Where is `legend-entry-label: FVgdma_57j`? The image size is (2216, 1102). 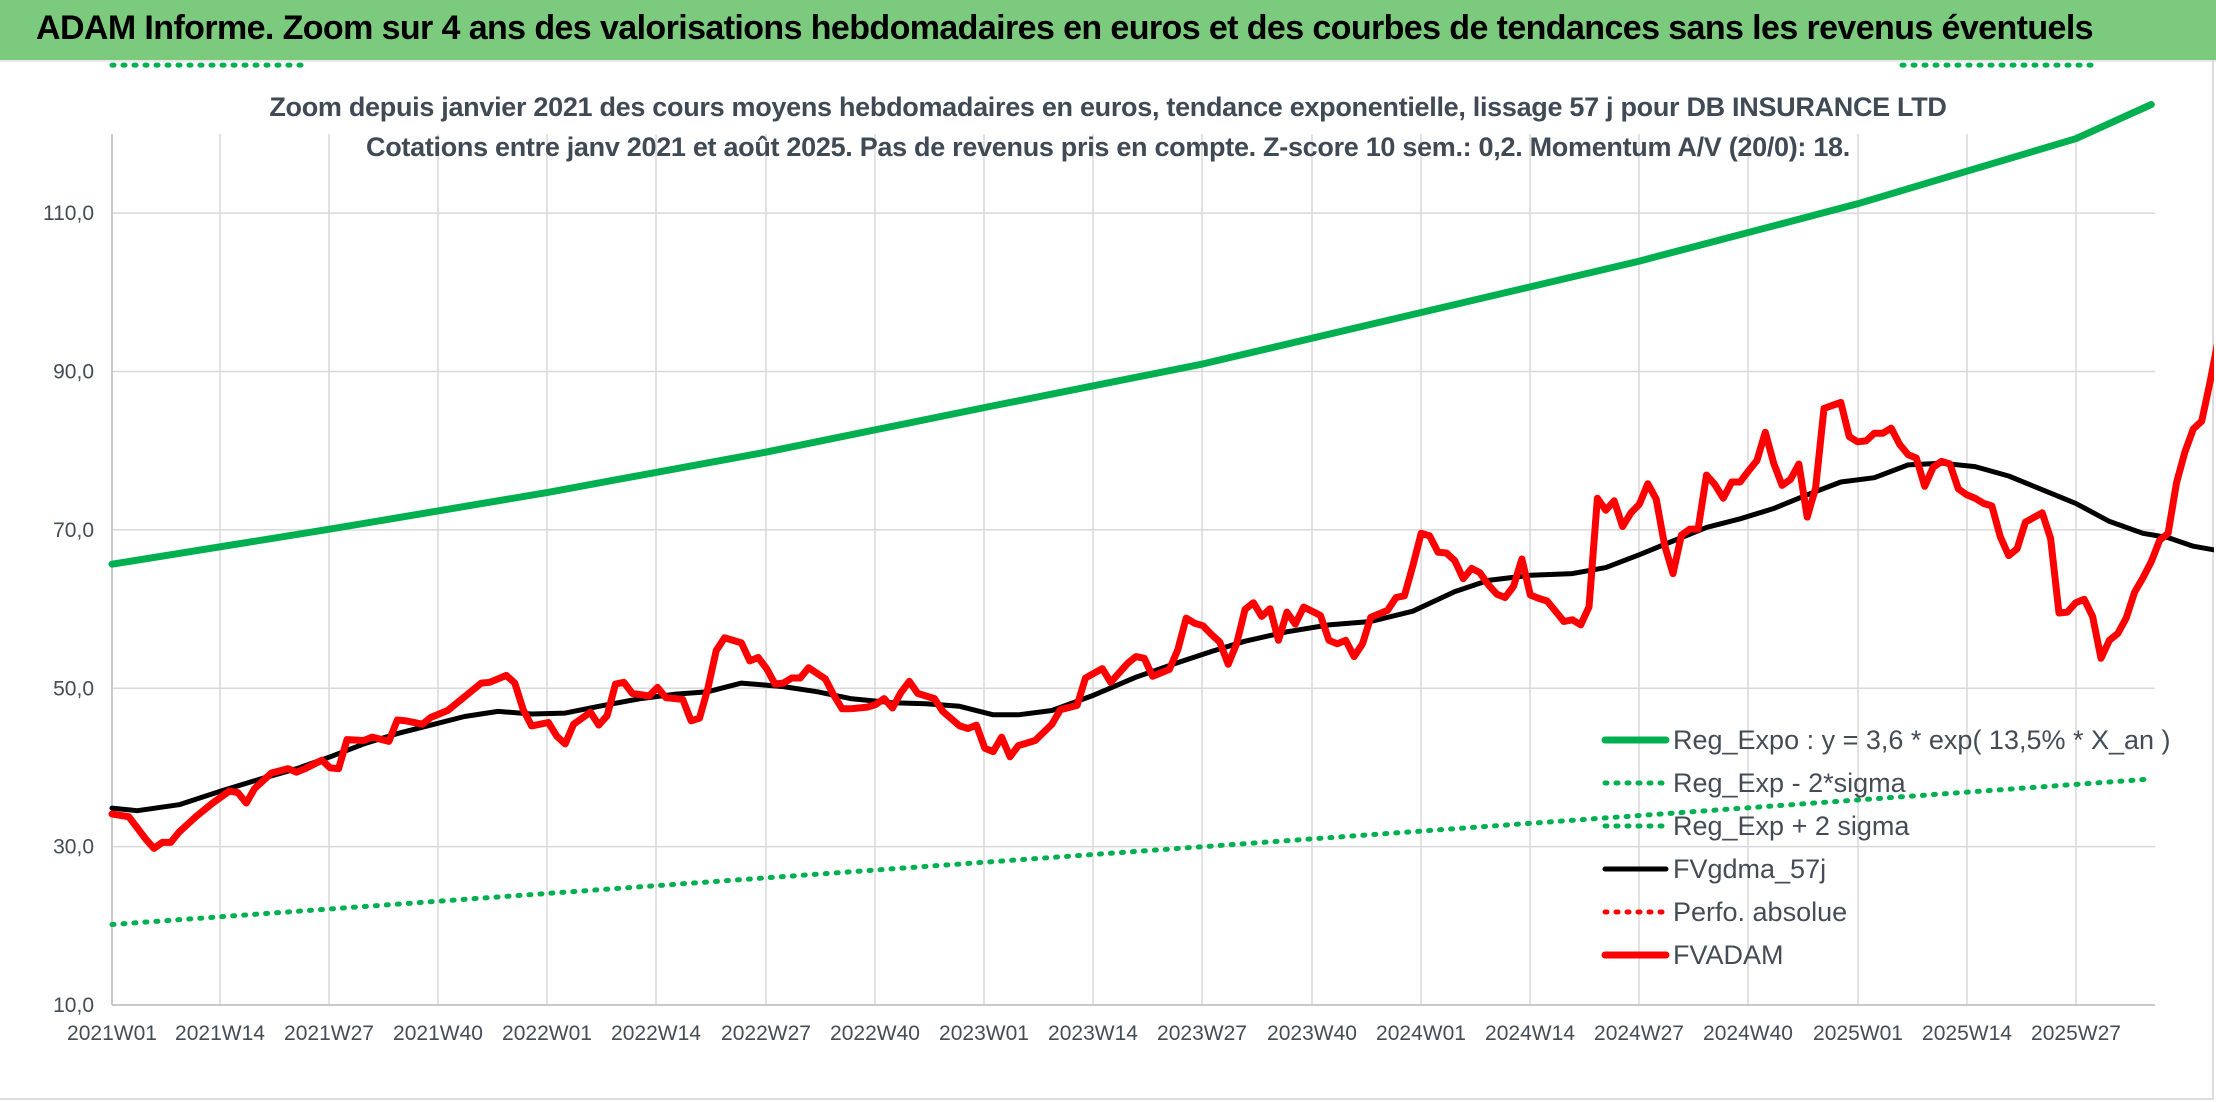
legend-entry-label: FVgdma_57j is located at coordinates (1749, 869).